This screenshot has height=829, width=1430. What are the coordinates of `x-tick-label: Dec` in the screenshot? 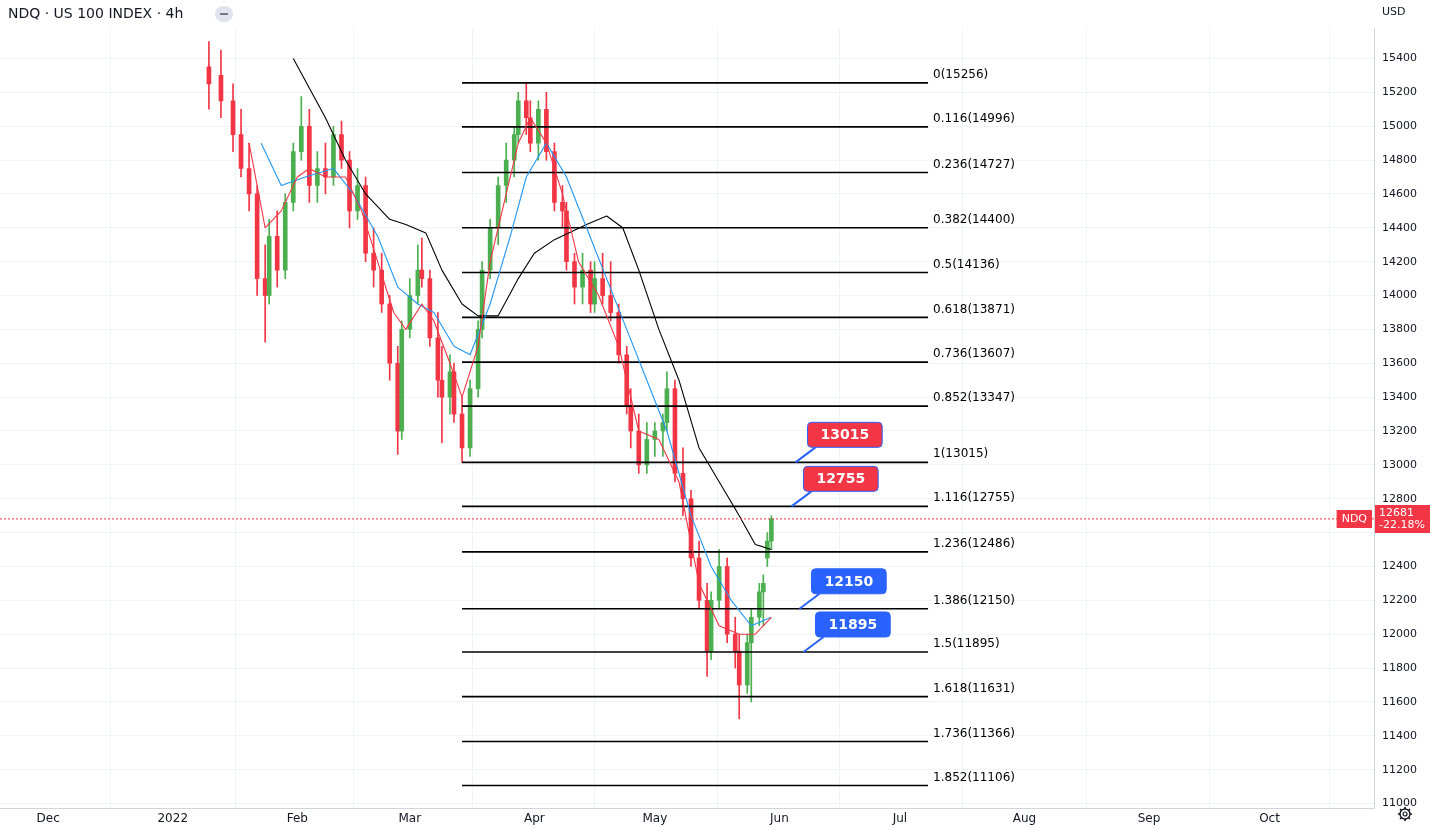 It's located at (48, 817).